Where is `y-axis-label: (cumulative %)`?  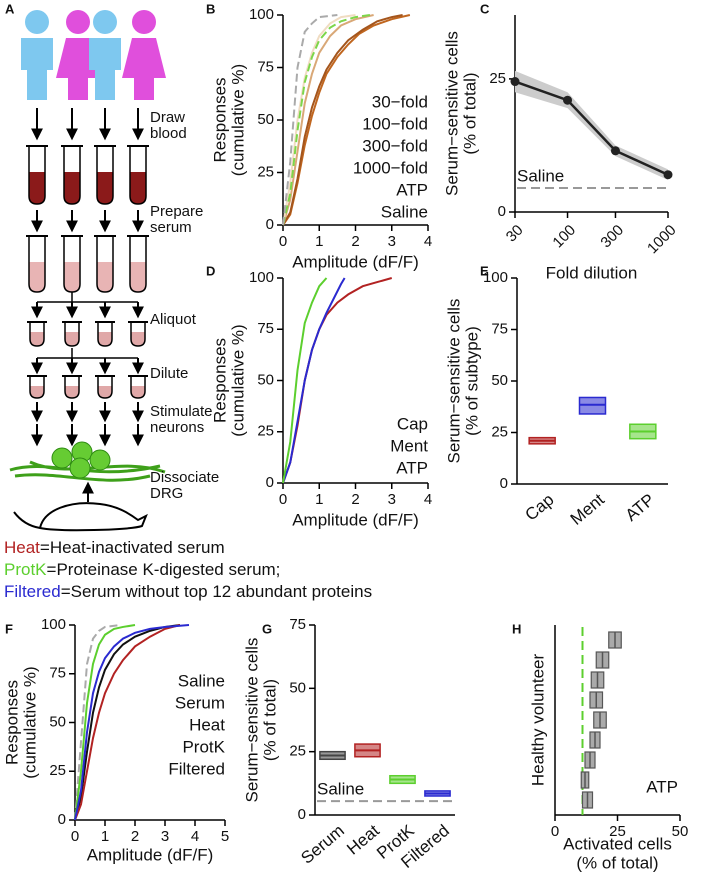 y-axis-label: (cumulative %) is located at coordinates (29, 722).